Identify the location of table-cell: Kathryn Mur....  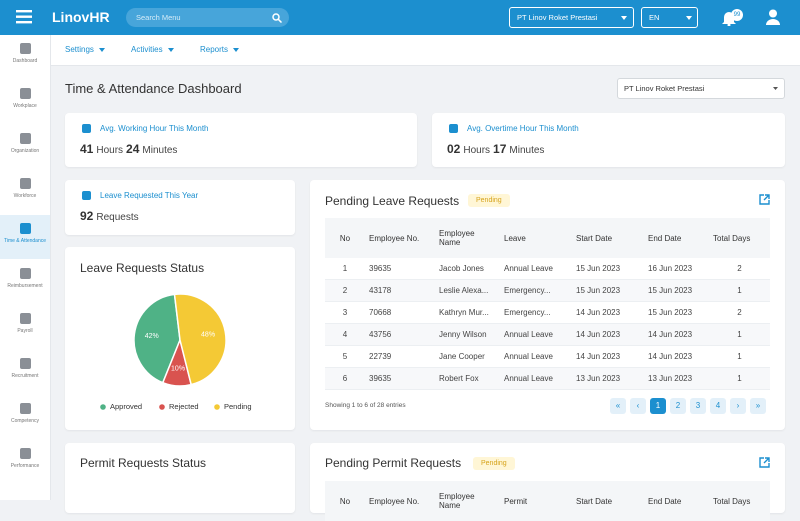
(467, 312).